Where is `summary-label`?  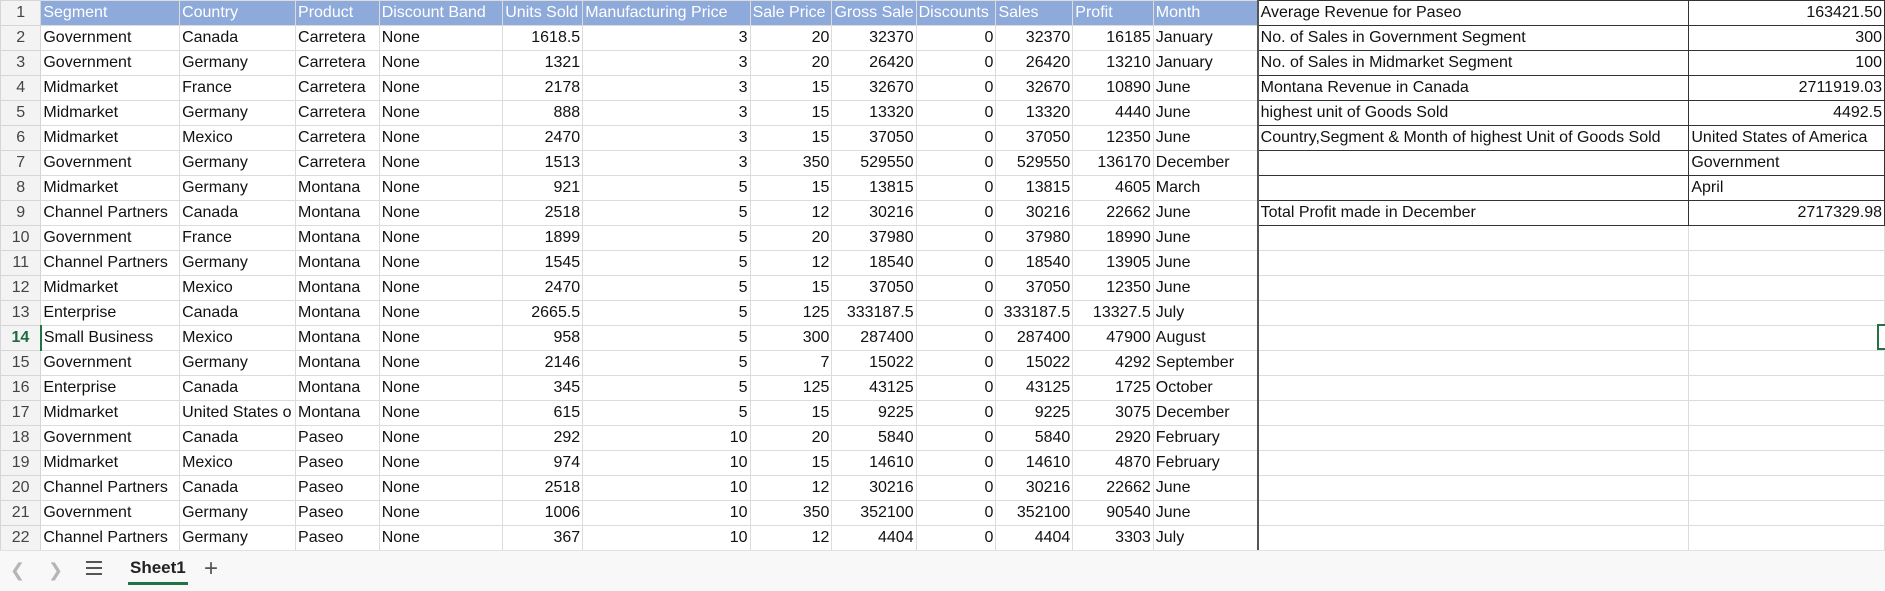
summary-label is located at coordinates (1473, 163).